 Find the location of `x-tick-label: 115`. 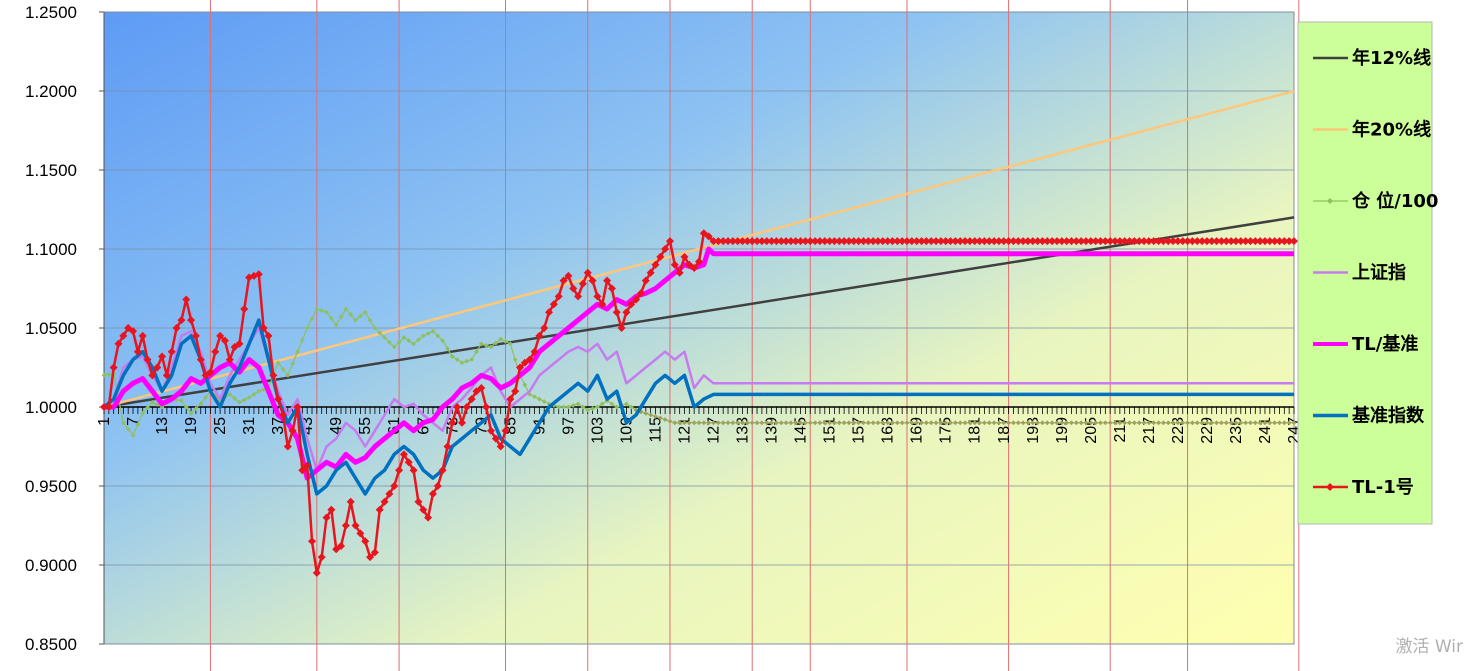

x-tick-label: 115 is located at coordinates (655, 430).